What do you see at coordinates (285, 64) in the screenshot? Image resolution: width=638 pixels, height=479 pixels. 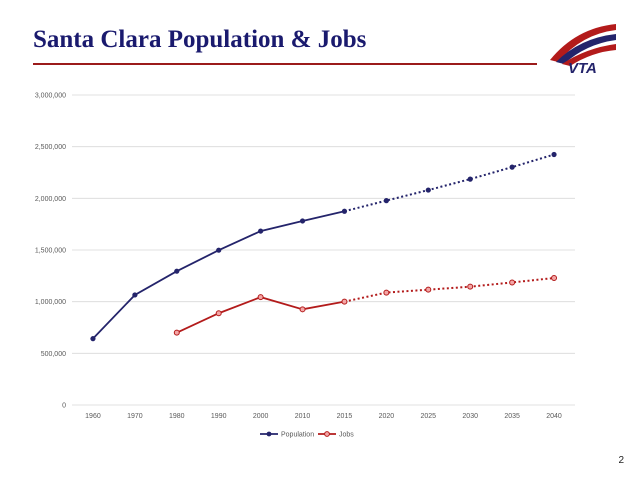 I see `title-rule` at bounding box center [285, 64].